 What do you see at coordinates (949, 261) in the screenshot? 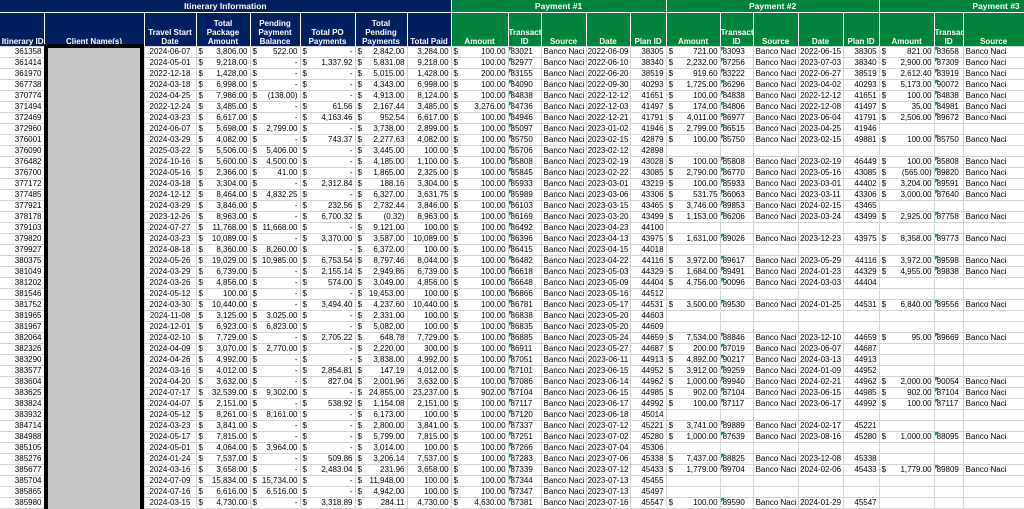
I see `cell-p3-transaction-id: 89598` at bounding box center [949, 261].